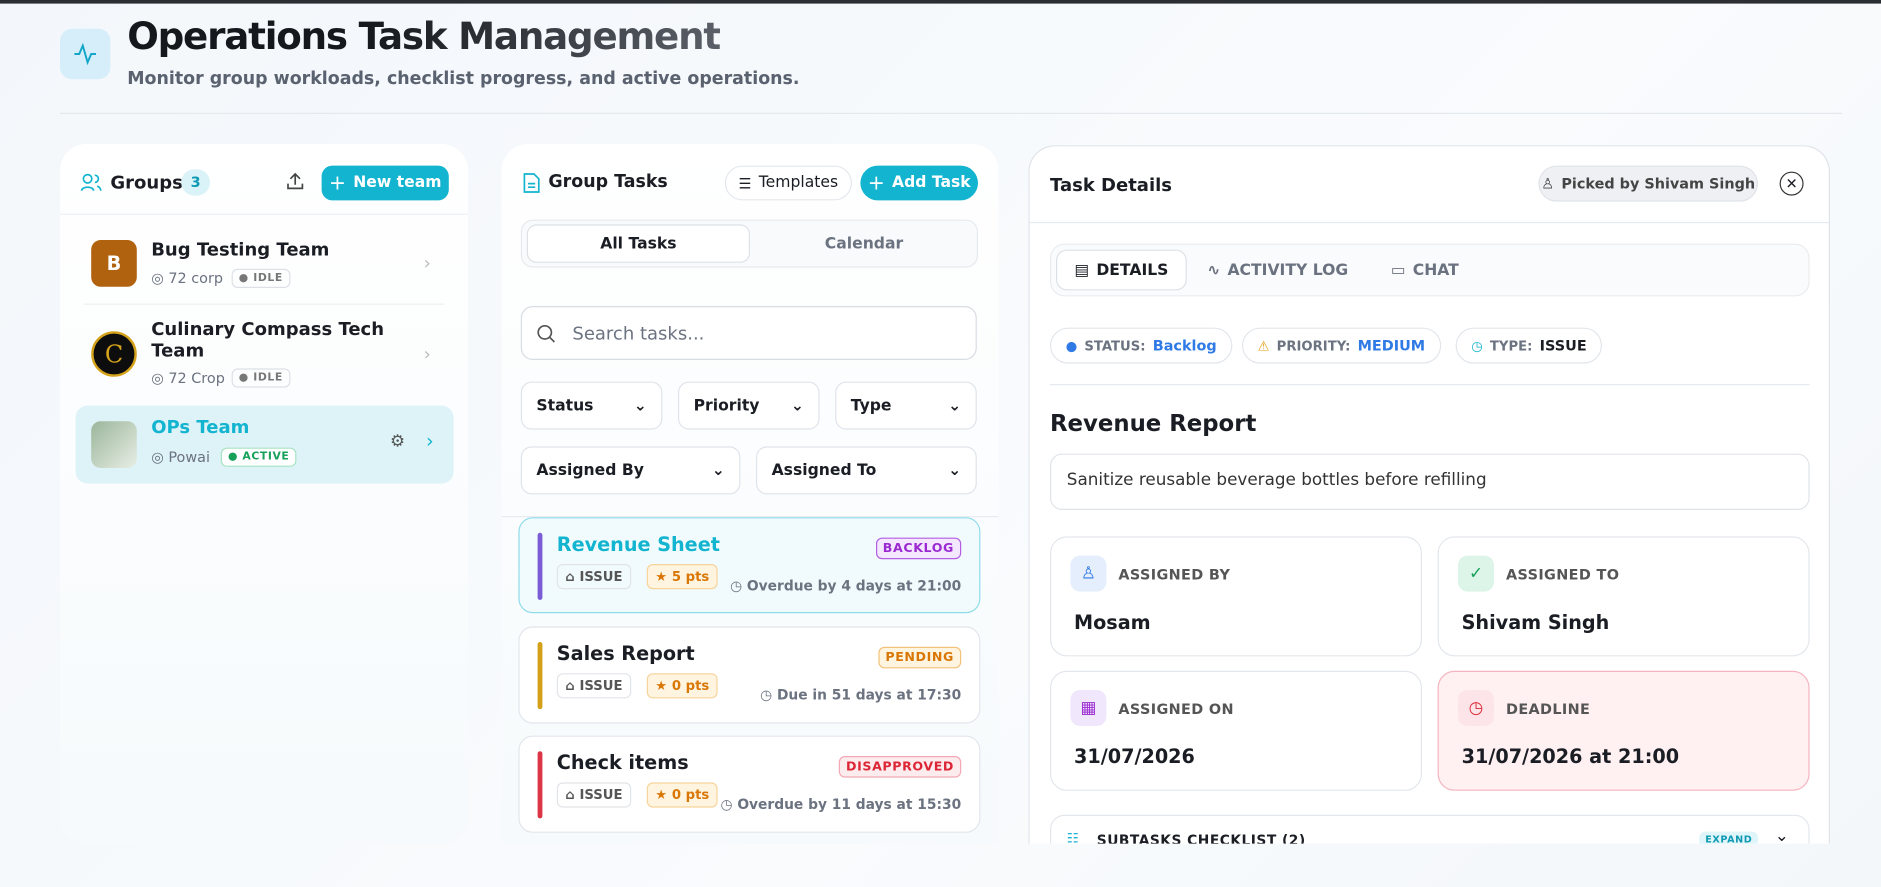 Image resolution: width=1881 pixels, height=887 pixels. Describe the element at coordinates (638, 243) in the screenshot. I see `tab-active: All Tasks` at that location.